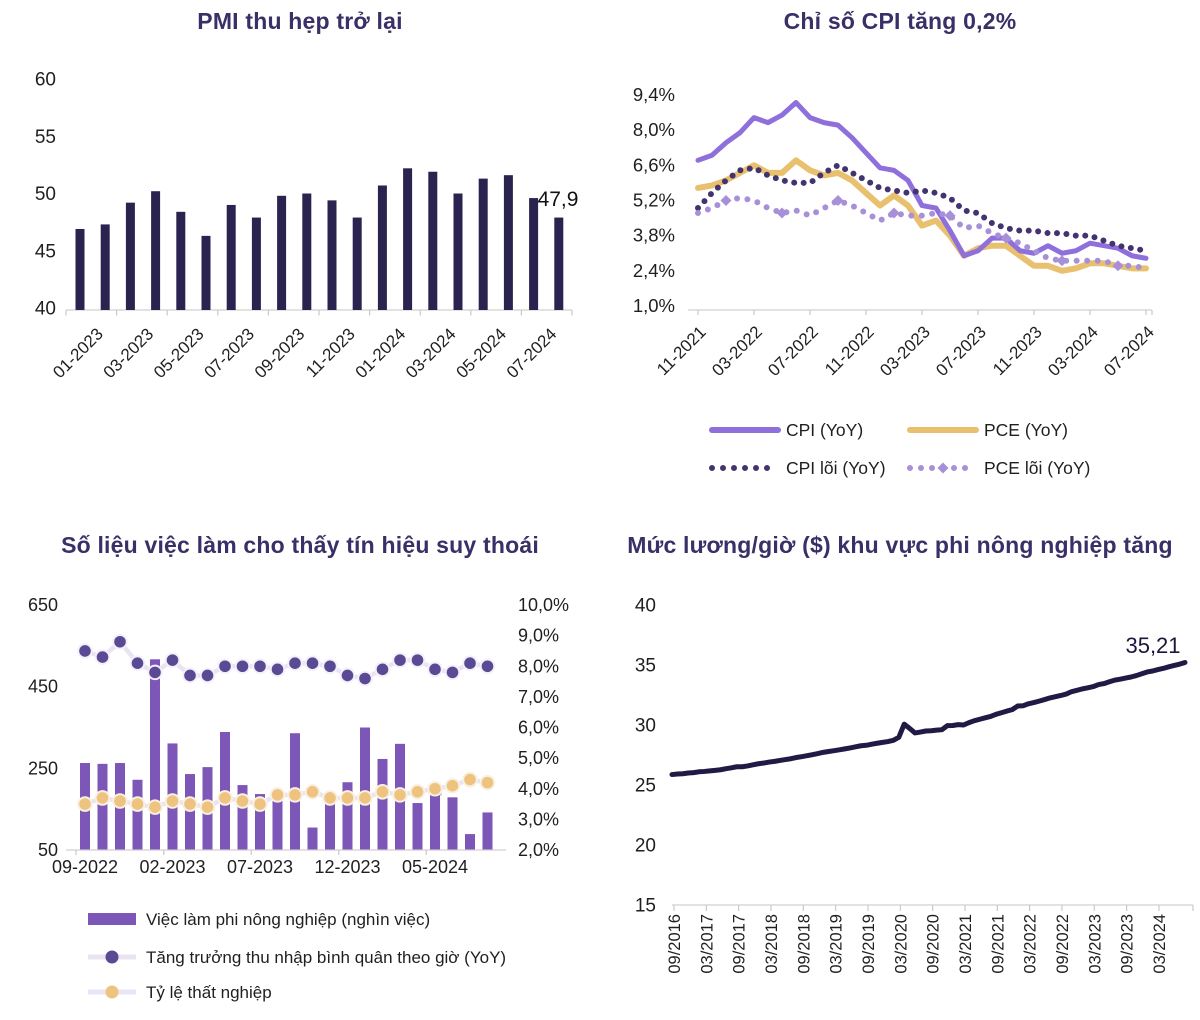 The image size is (1200, 1020). I want to click on wage-y-tick: 15, so click(645, 906).